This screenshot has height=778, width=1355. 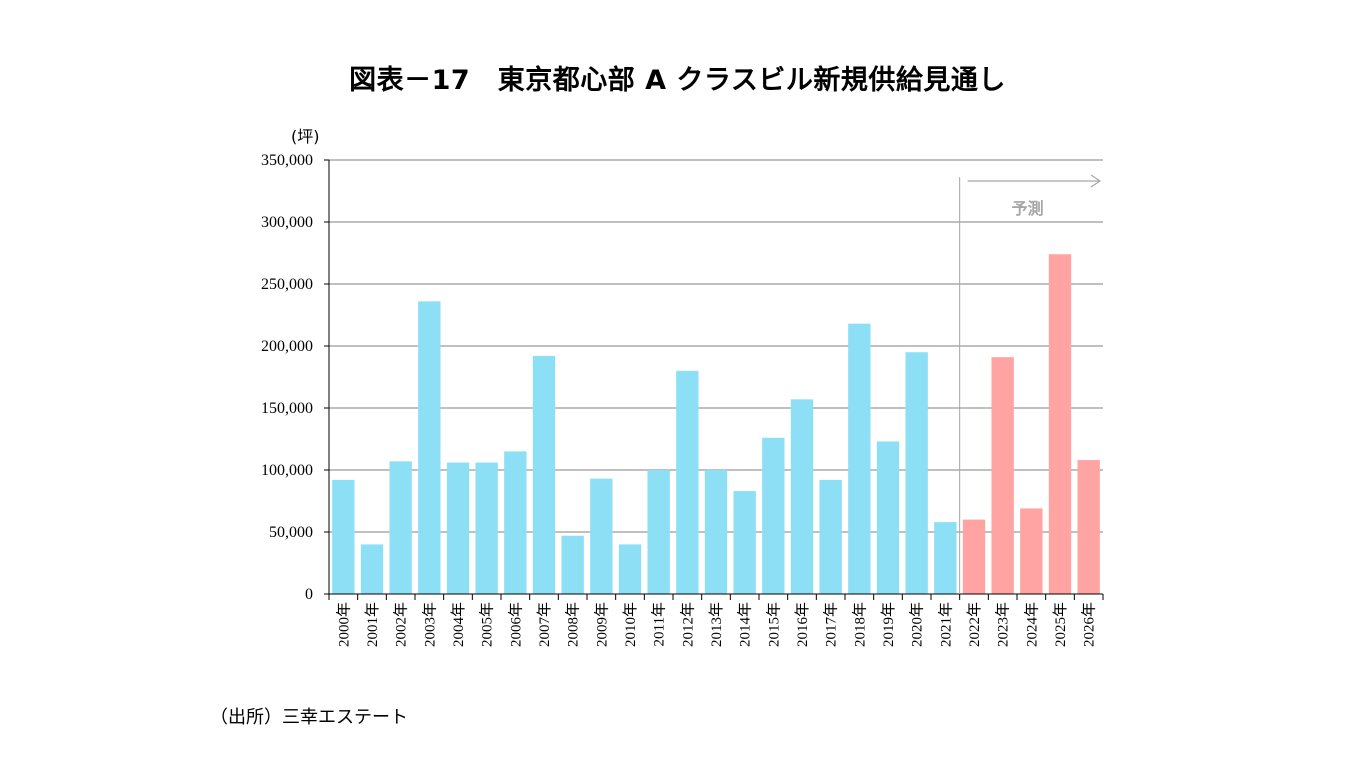 I want to click on x-category-label: 2014年, so click(x=745, y=624).